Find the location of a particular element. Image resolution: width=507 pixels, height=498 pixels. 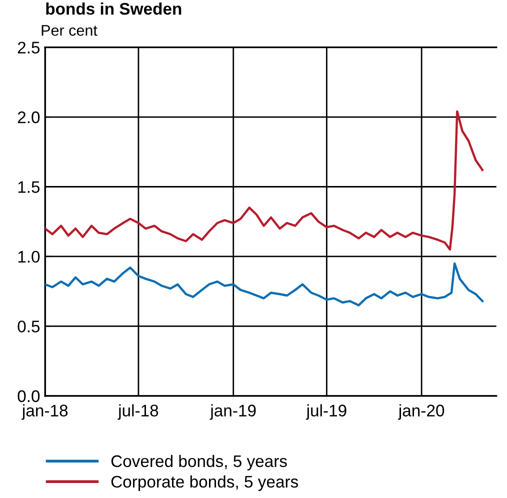

chart-title: bonds in Sweden is located at coordinates (114, 8).